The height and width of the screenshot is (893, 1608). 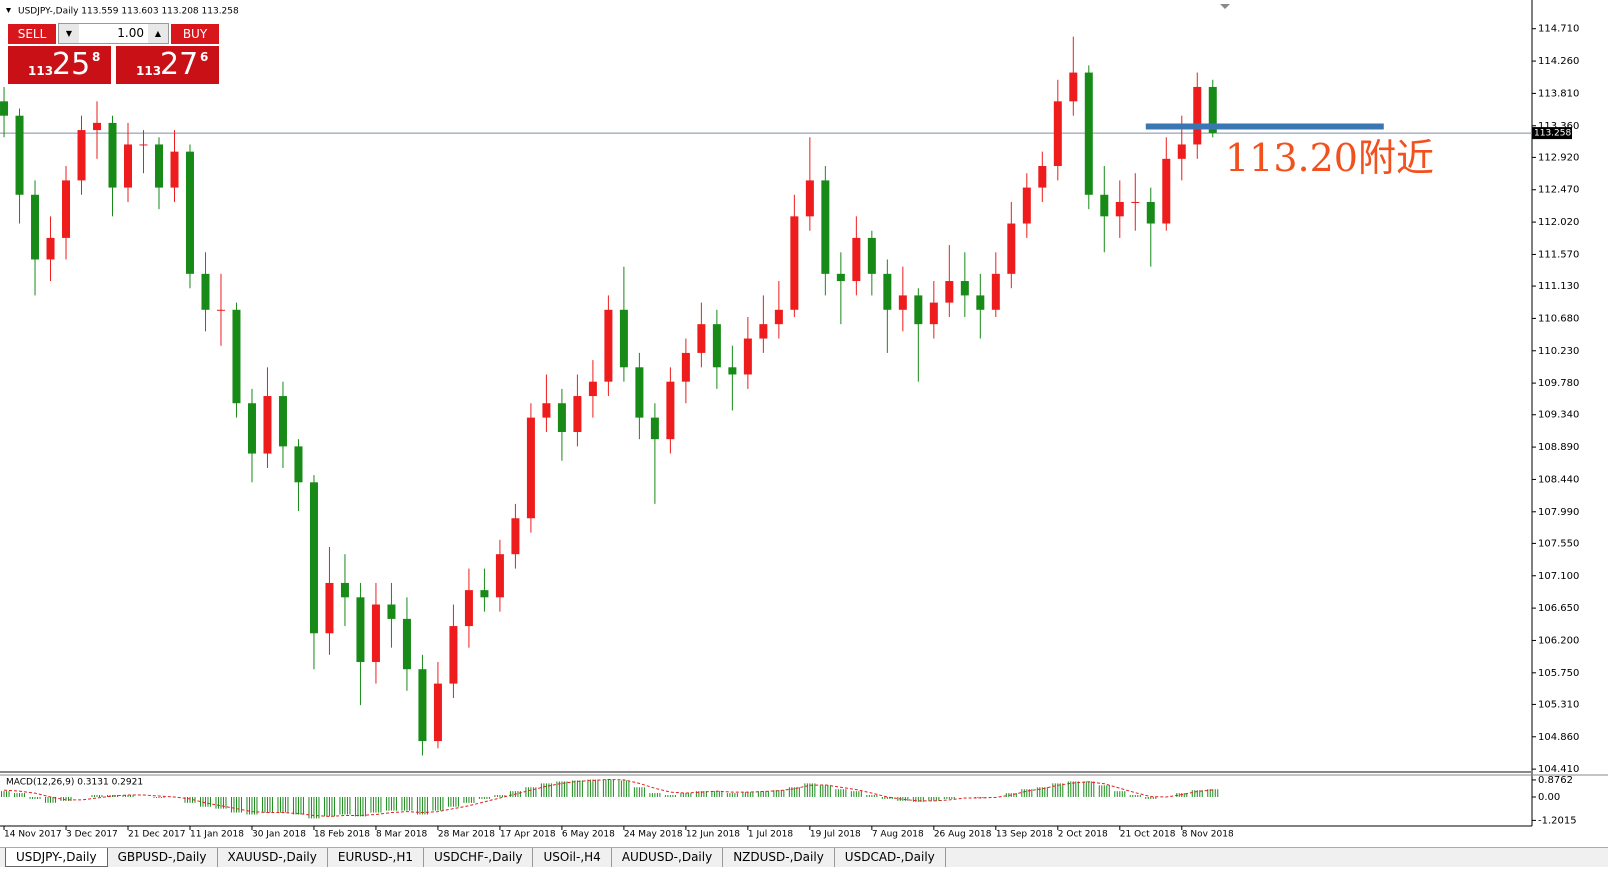 What do you see at coordinates (376, 857) in the screenshot?
I see `chart-tab: EURUSD-,H1` at bounding box center [376, 857].